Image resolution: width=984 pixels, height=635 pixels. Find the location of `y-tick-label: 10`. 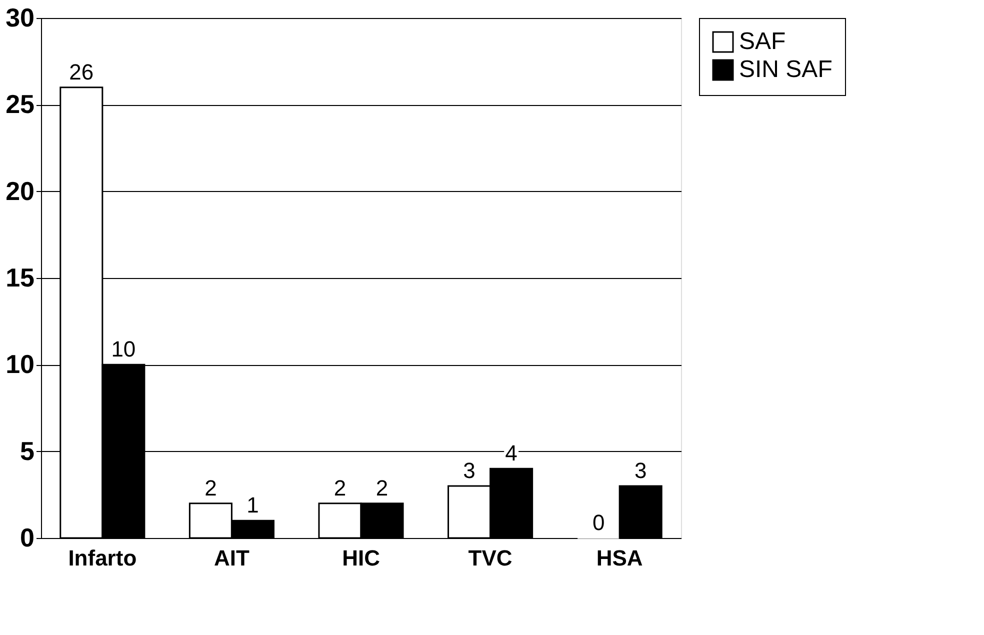

y-tick-label: 10 is located at coordinates (20, 364).